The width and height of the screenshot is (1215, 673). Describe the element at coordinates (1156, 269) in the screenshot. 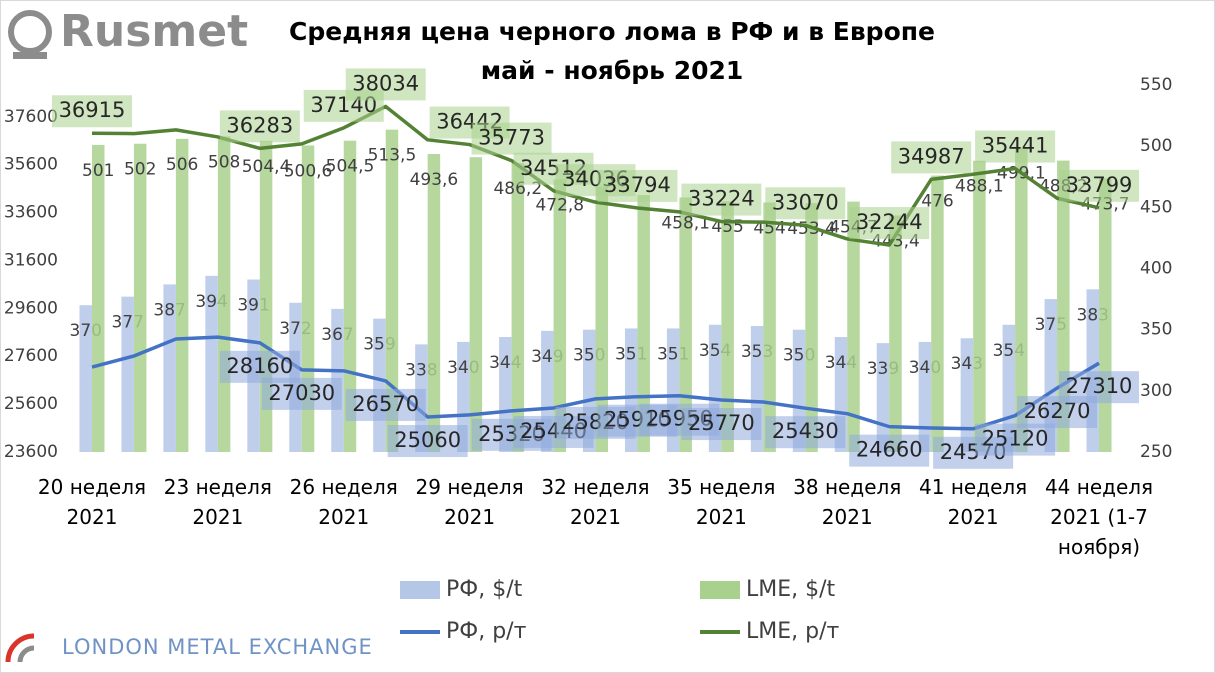

I see `y2-tick-label: 400` at that location.